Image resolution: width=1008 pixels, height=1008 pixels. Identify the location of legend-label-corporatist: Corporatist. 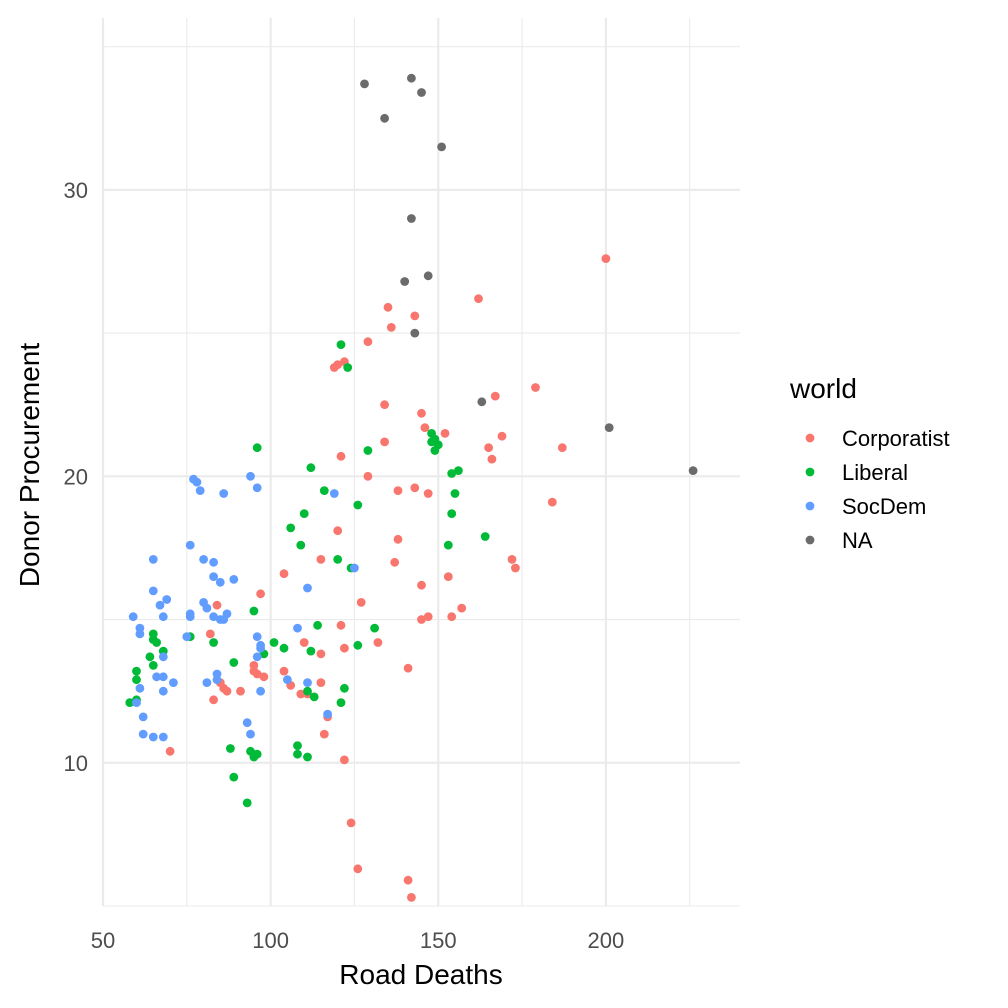
(896, 438).